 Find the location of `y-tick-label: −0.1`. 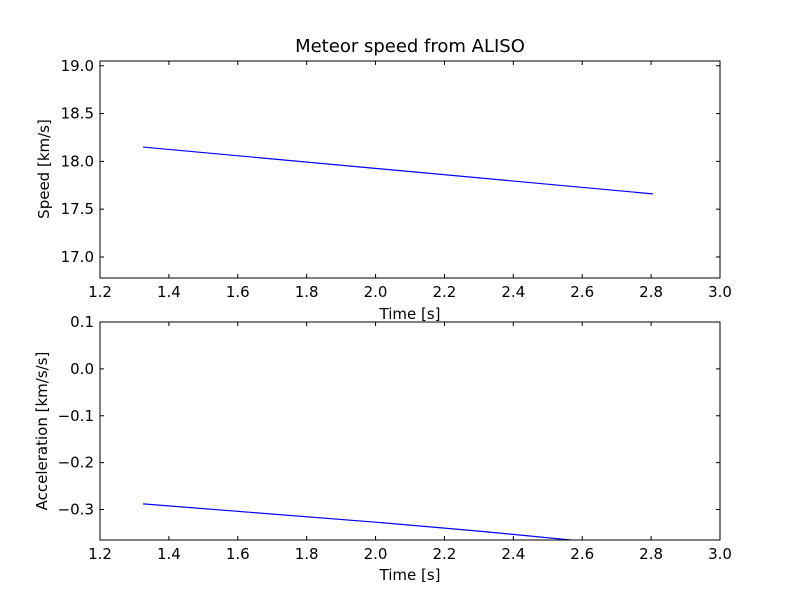

y-tick-label: −0.1 is located at coordinates (76, 416).